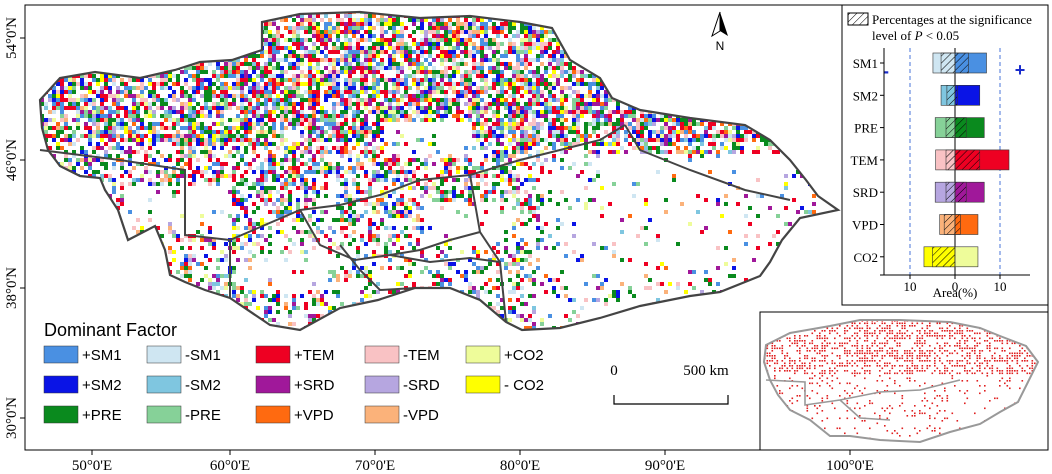 The image size is (1052, 474). What do you see at coordinates (951, 95) in the screenshot?
I see `bar-sig-negative-sm2` at bounding box center [951, 95].